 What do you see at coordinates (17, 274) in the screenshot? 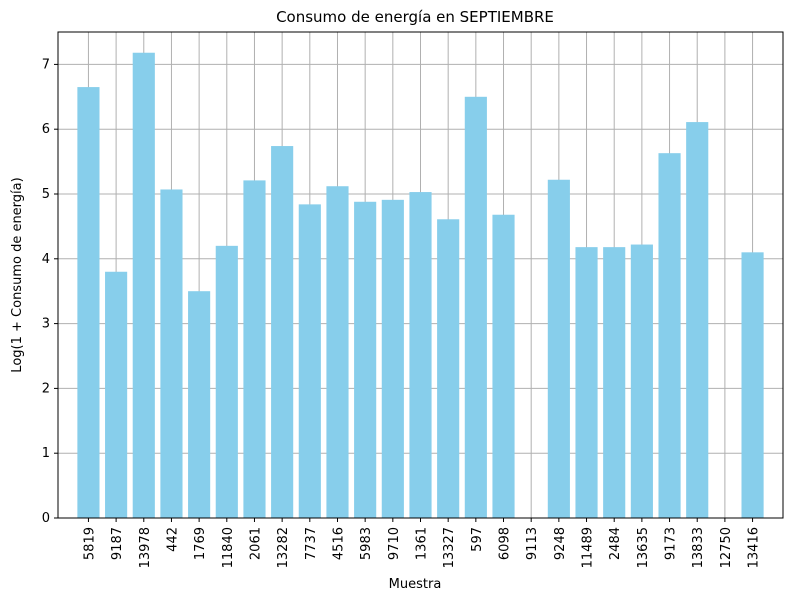
I see `y-axis-label: Log(1 + Consumo de energía)` at bounding box center [17, 274].